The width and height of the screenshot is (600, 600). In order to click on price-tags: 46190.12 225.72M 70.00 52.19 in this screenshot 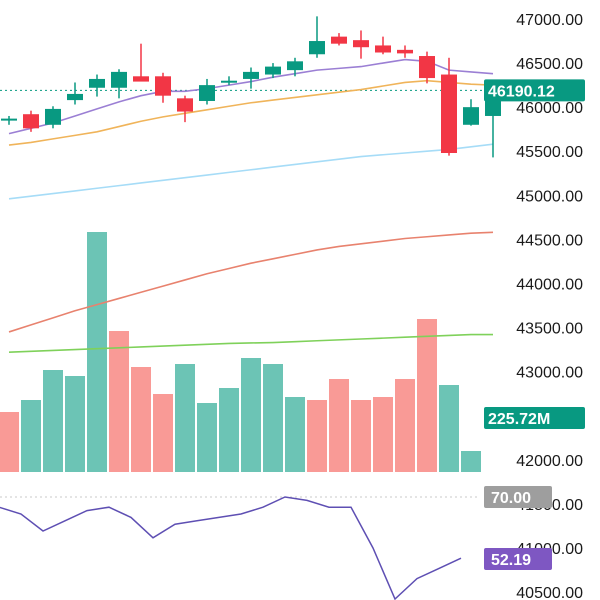, I will do `click(534, 324)`.